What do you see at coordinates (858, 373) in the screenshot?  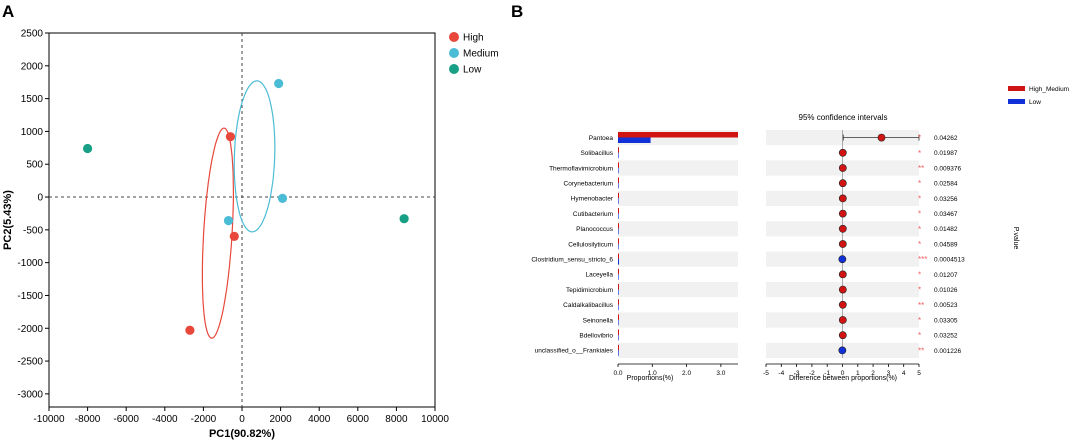 I see `difference-tick-label: 1` at bounding box center [858, 373].